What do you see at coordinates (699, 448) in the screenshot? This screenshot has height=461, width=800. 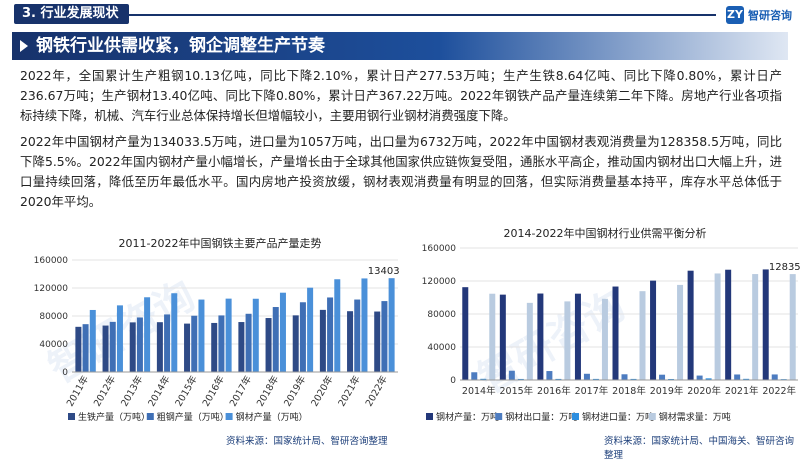 I see `source-note-right: 资料来源：国家统计局、中国海关、智研咨询整理` at bounding box center [699, 448].